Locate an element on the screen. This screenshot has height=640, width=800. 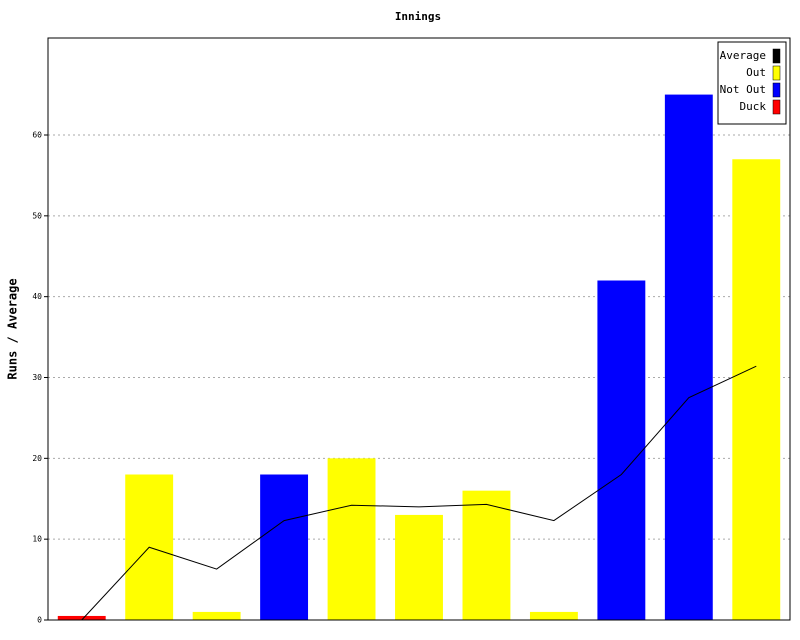
y-tick-label: 60 is located at coordinates (37, 135).